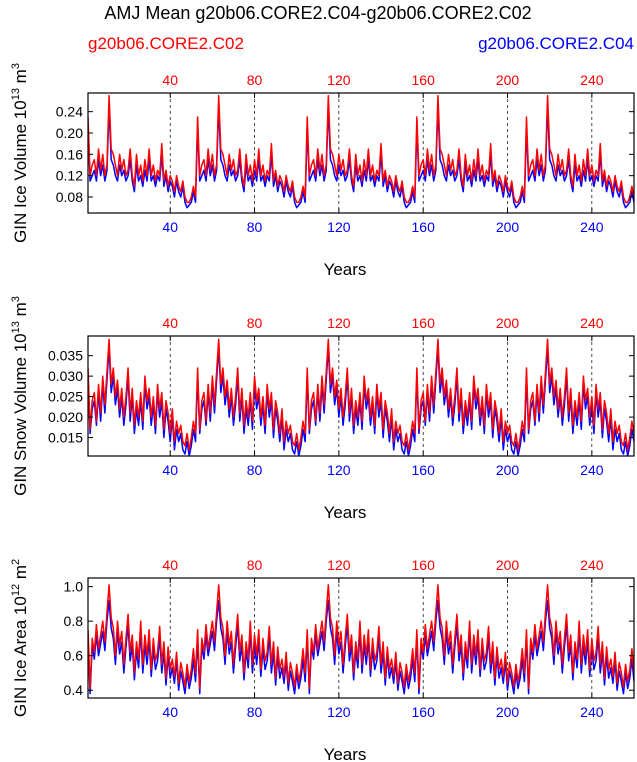 The height and width of the screenshot is (762, 637). Describe the element at coordinates (361, 157) in the screenshot. I see `series-line-g20b06.CORE2.C04` at that location.